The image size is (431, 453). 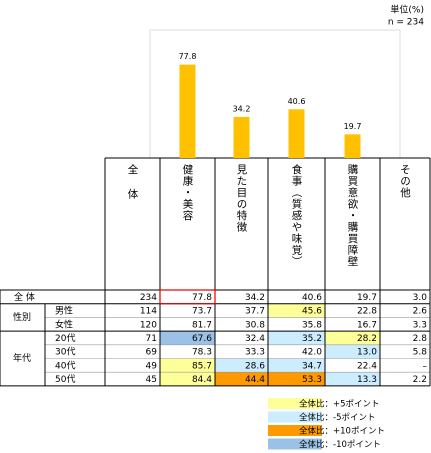 What do you see at coordinates (152, 353) in the screenshot?
I see `cell-value: 69` at bounding box center [152, 353].